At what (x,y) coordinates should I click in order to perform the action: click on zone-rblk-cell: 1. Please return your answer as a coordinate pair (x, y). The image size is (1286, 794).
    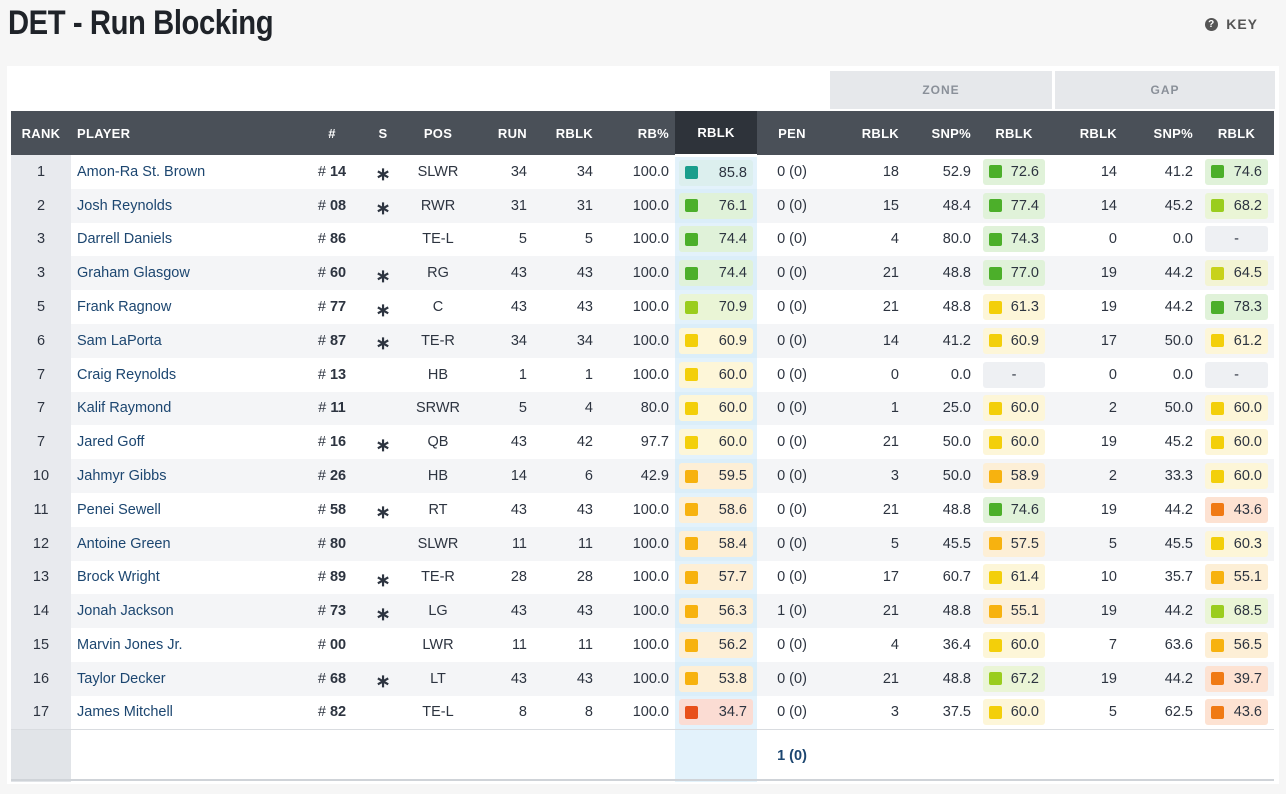
    Looking at the image, I should click on (866, 408).